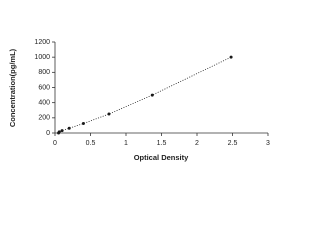  I want to click on y-tick-label: 0, so click(48, 133).